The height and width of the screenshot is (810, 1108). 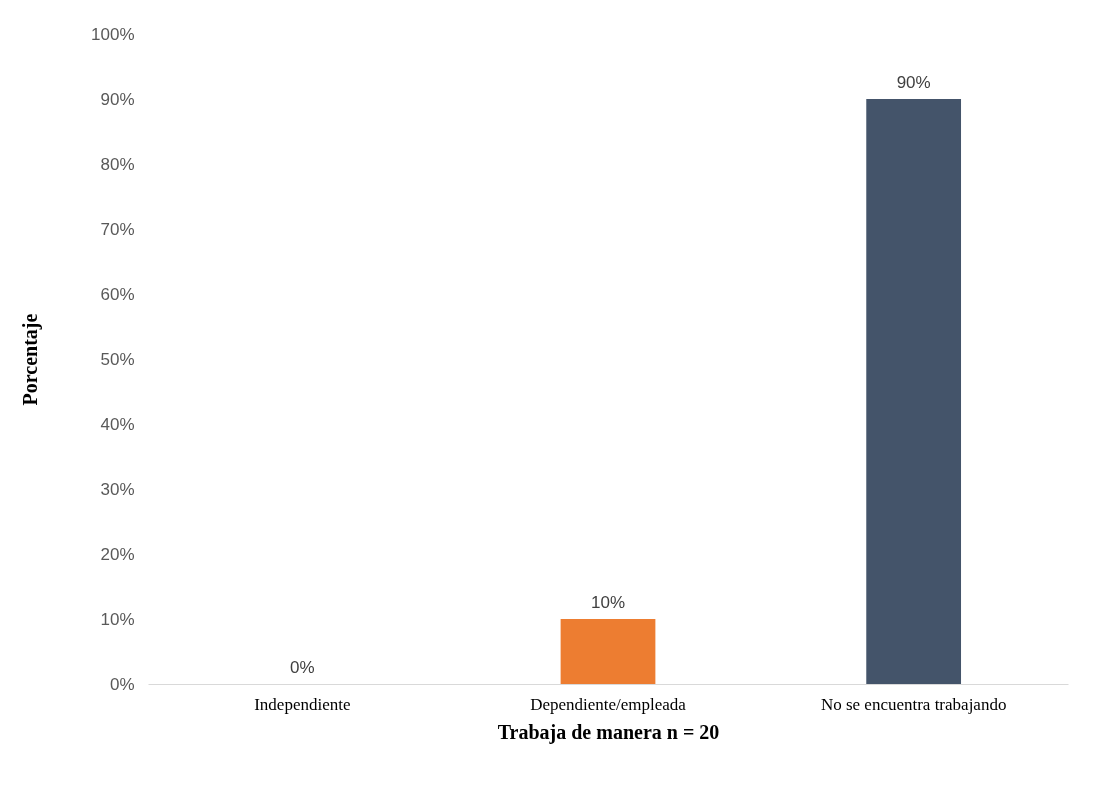 What do you see at coordinates (117, 99) in the screenshot?
I see `y-tick-label: 90%` at bounding box center [117, 99].